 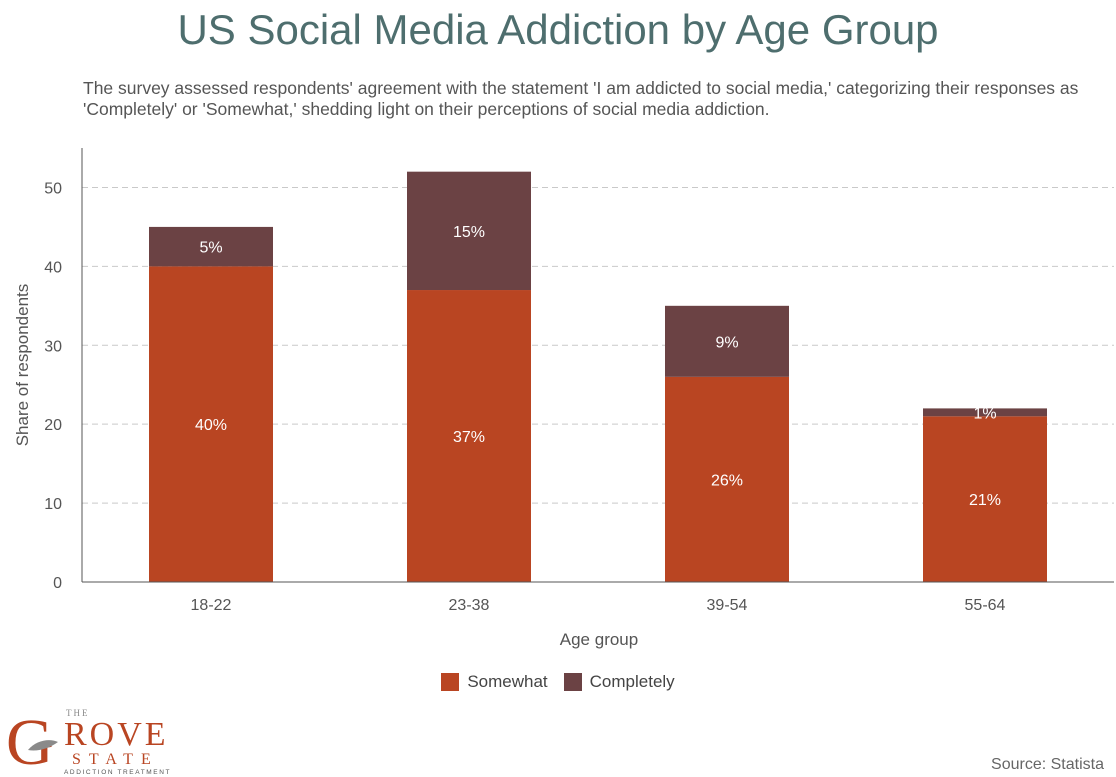 What do you see at coordinates (116, 734) in the screenshot?
I see `logo-rove: ROVE` at bounding box center [116, 734].